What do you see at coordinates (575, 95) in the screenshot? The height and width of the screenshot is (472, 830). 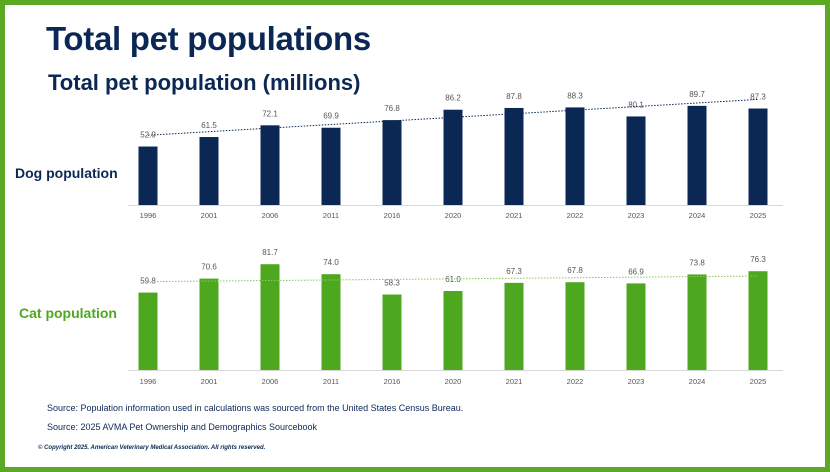 I see `dog-value-label: 88.3` at bounding box center [575, 95].